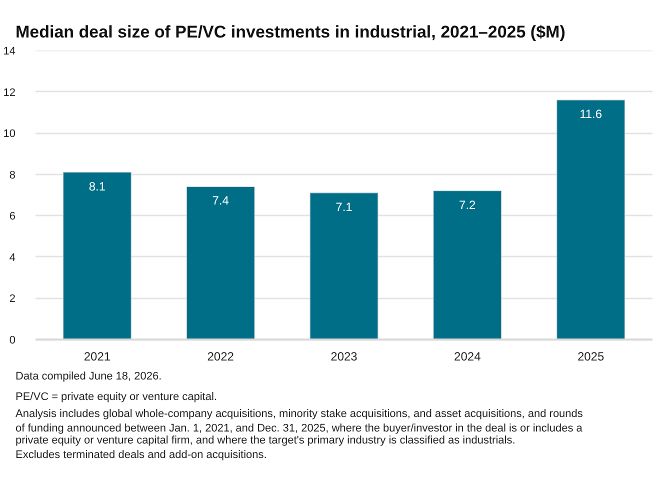 This screenshot has width=660, height=489. Describe the element at coordinates (591, 114) in the screenshot. I see `data-label: 11.6` at that location.